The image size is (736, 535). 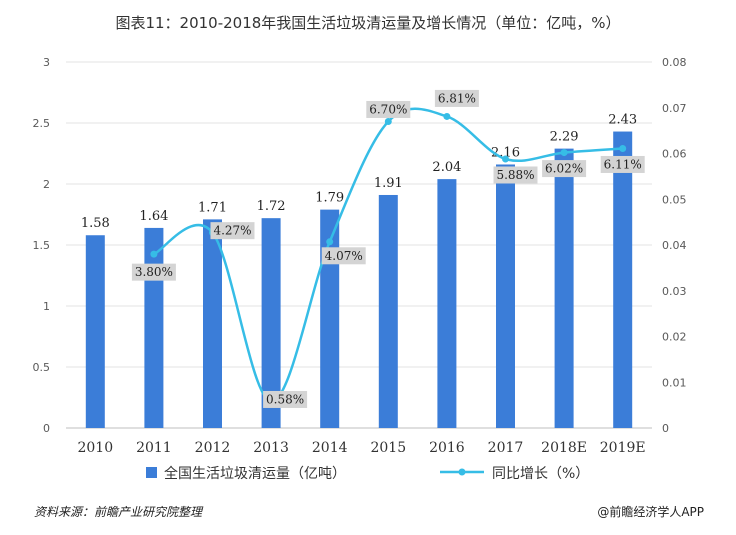 I want to click on line-value-label: 6.11%, so click(x=623, y=164).